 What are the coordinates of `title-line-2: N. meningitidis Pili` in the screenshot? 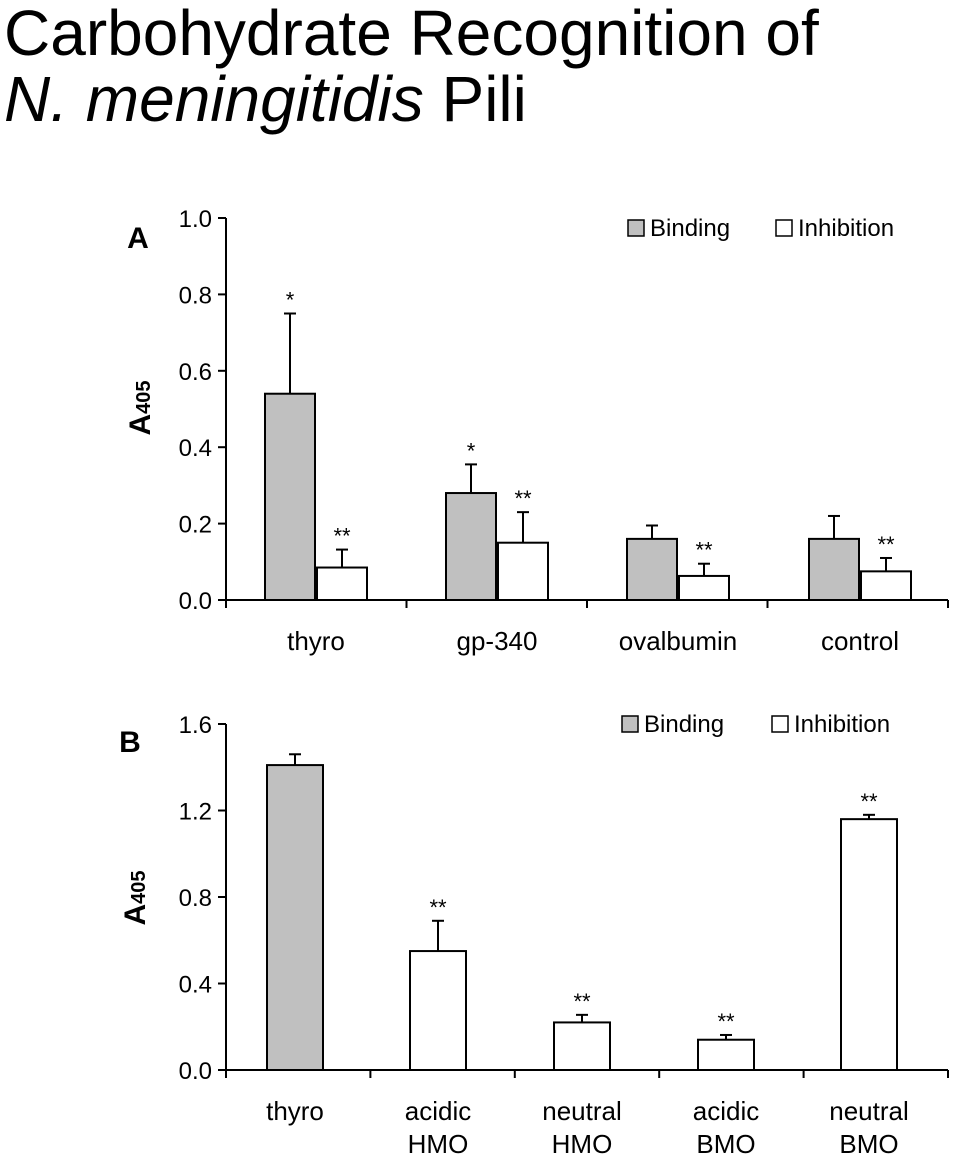 It's located at (479, 99).